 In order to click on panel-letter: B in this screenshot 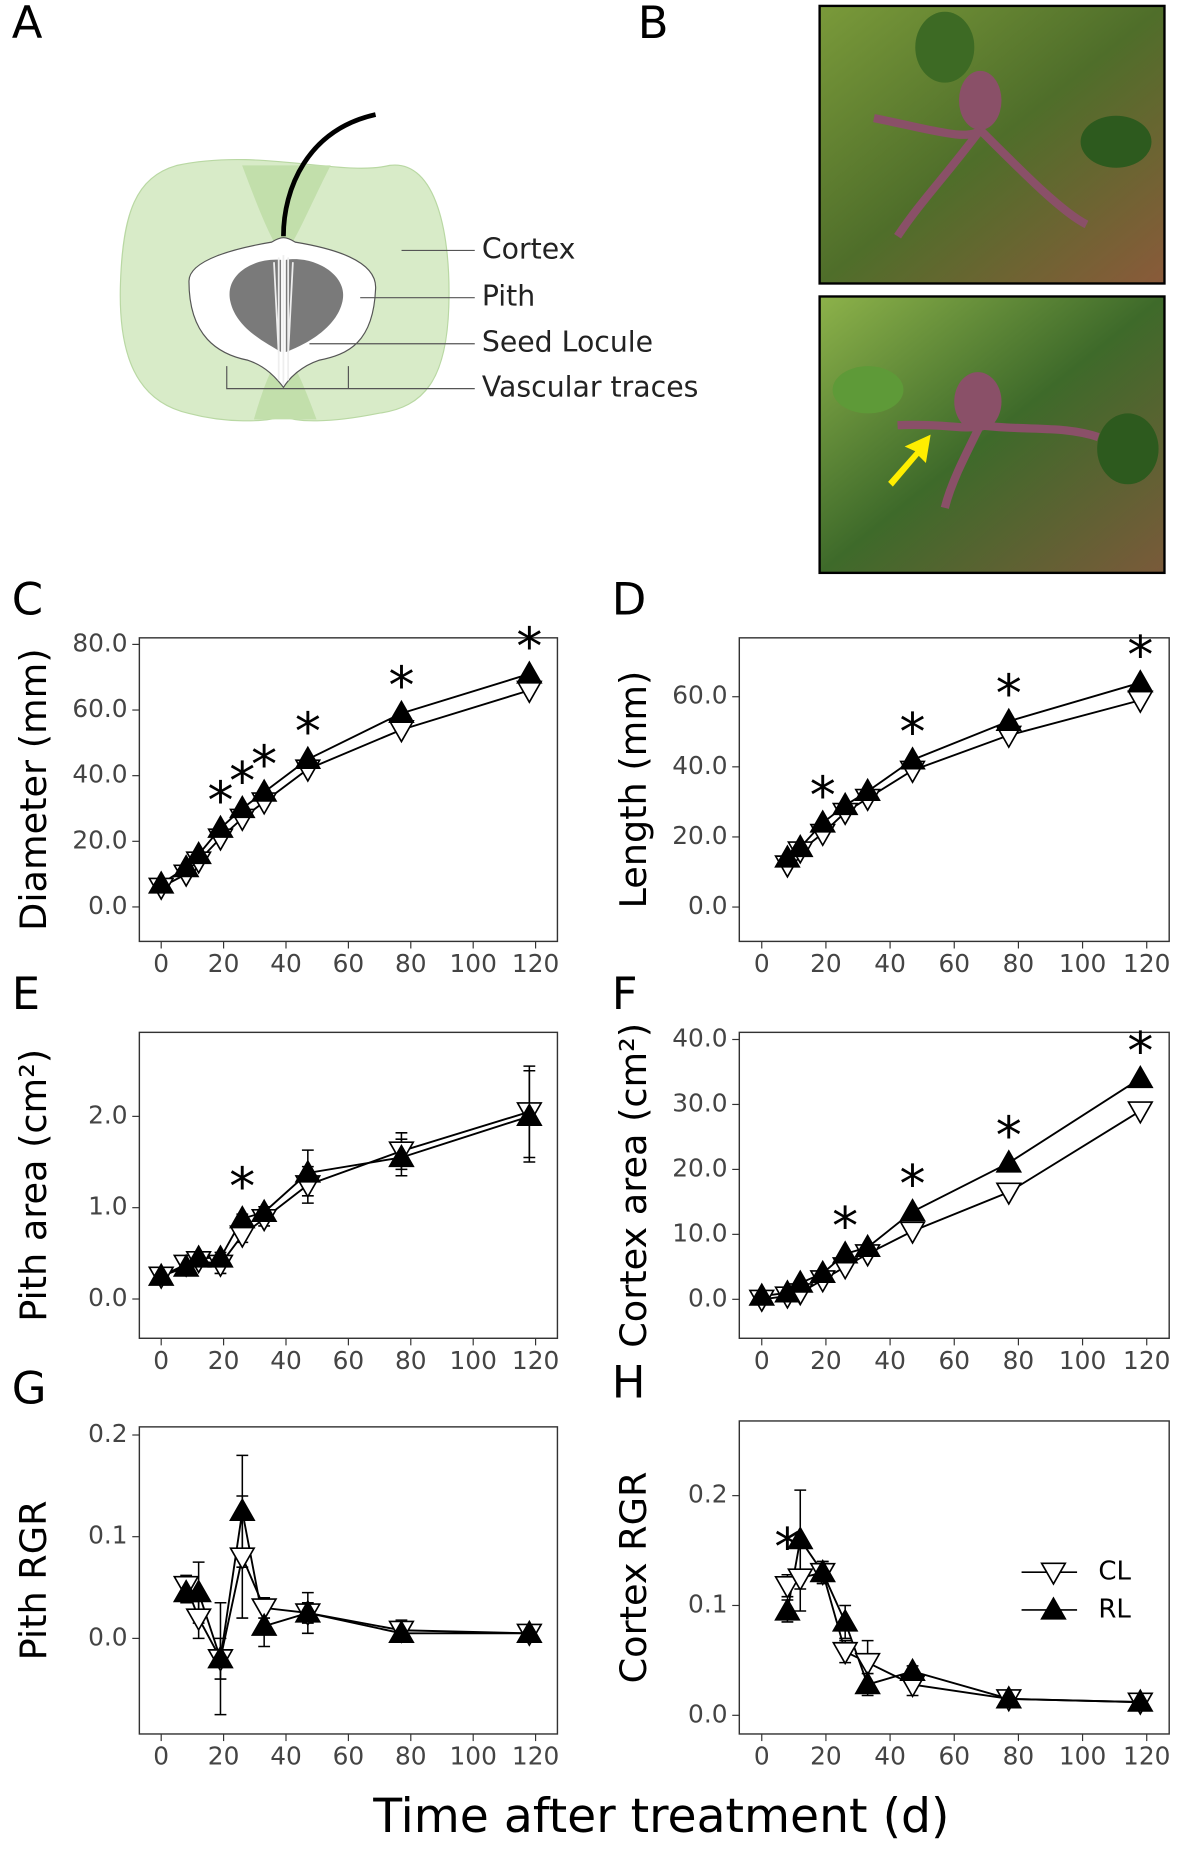, I will do `click(653, 24)`.